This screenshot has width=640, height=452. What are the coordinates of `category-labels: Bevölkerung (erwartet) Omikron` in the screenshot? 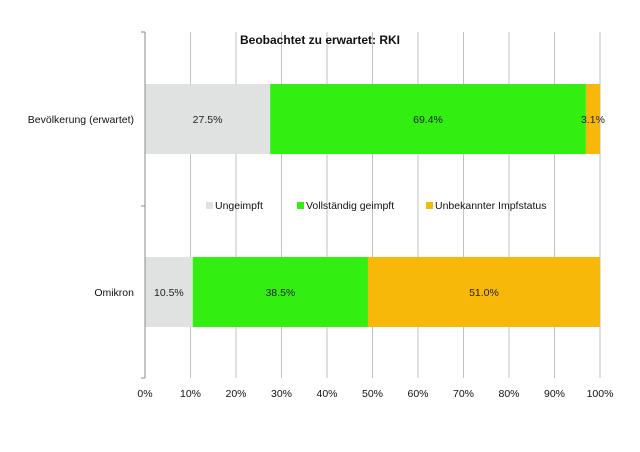 It's located at (81, 206).